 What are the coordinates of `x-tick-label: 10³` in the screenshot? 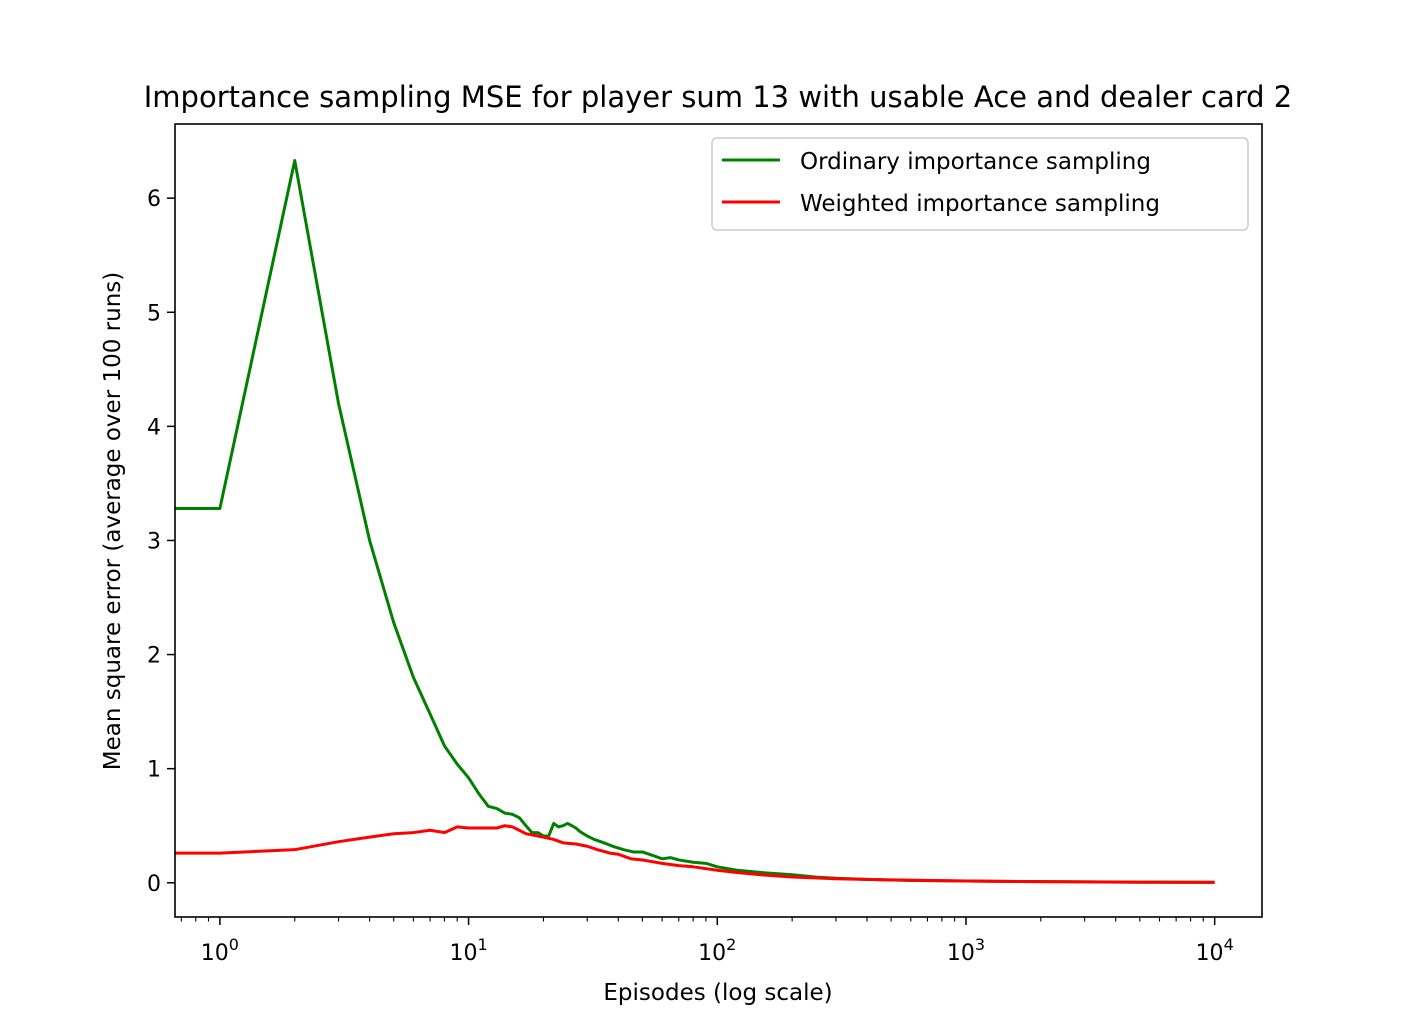 It's located at (966, 950).